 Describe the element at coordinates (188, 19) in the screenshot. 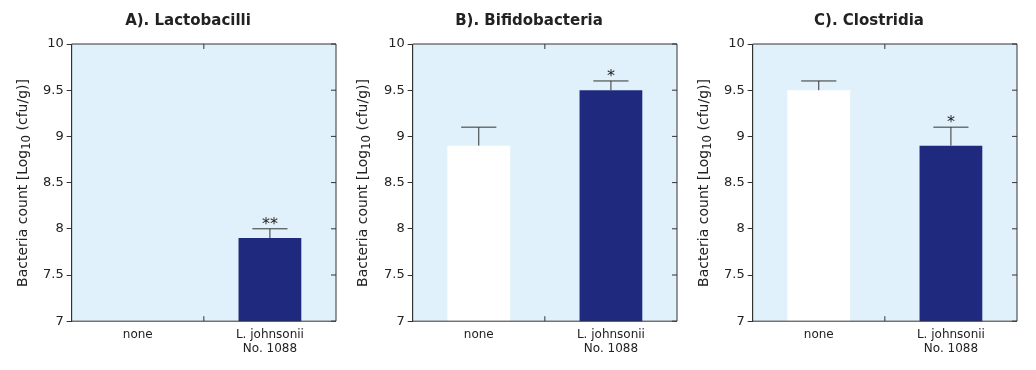

I see `chart-title: A). Lactobacilli` at that location.